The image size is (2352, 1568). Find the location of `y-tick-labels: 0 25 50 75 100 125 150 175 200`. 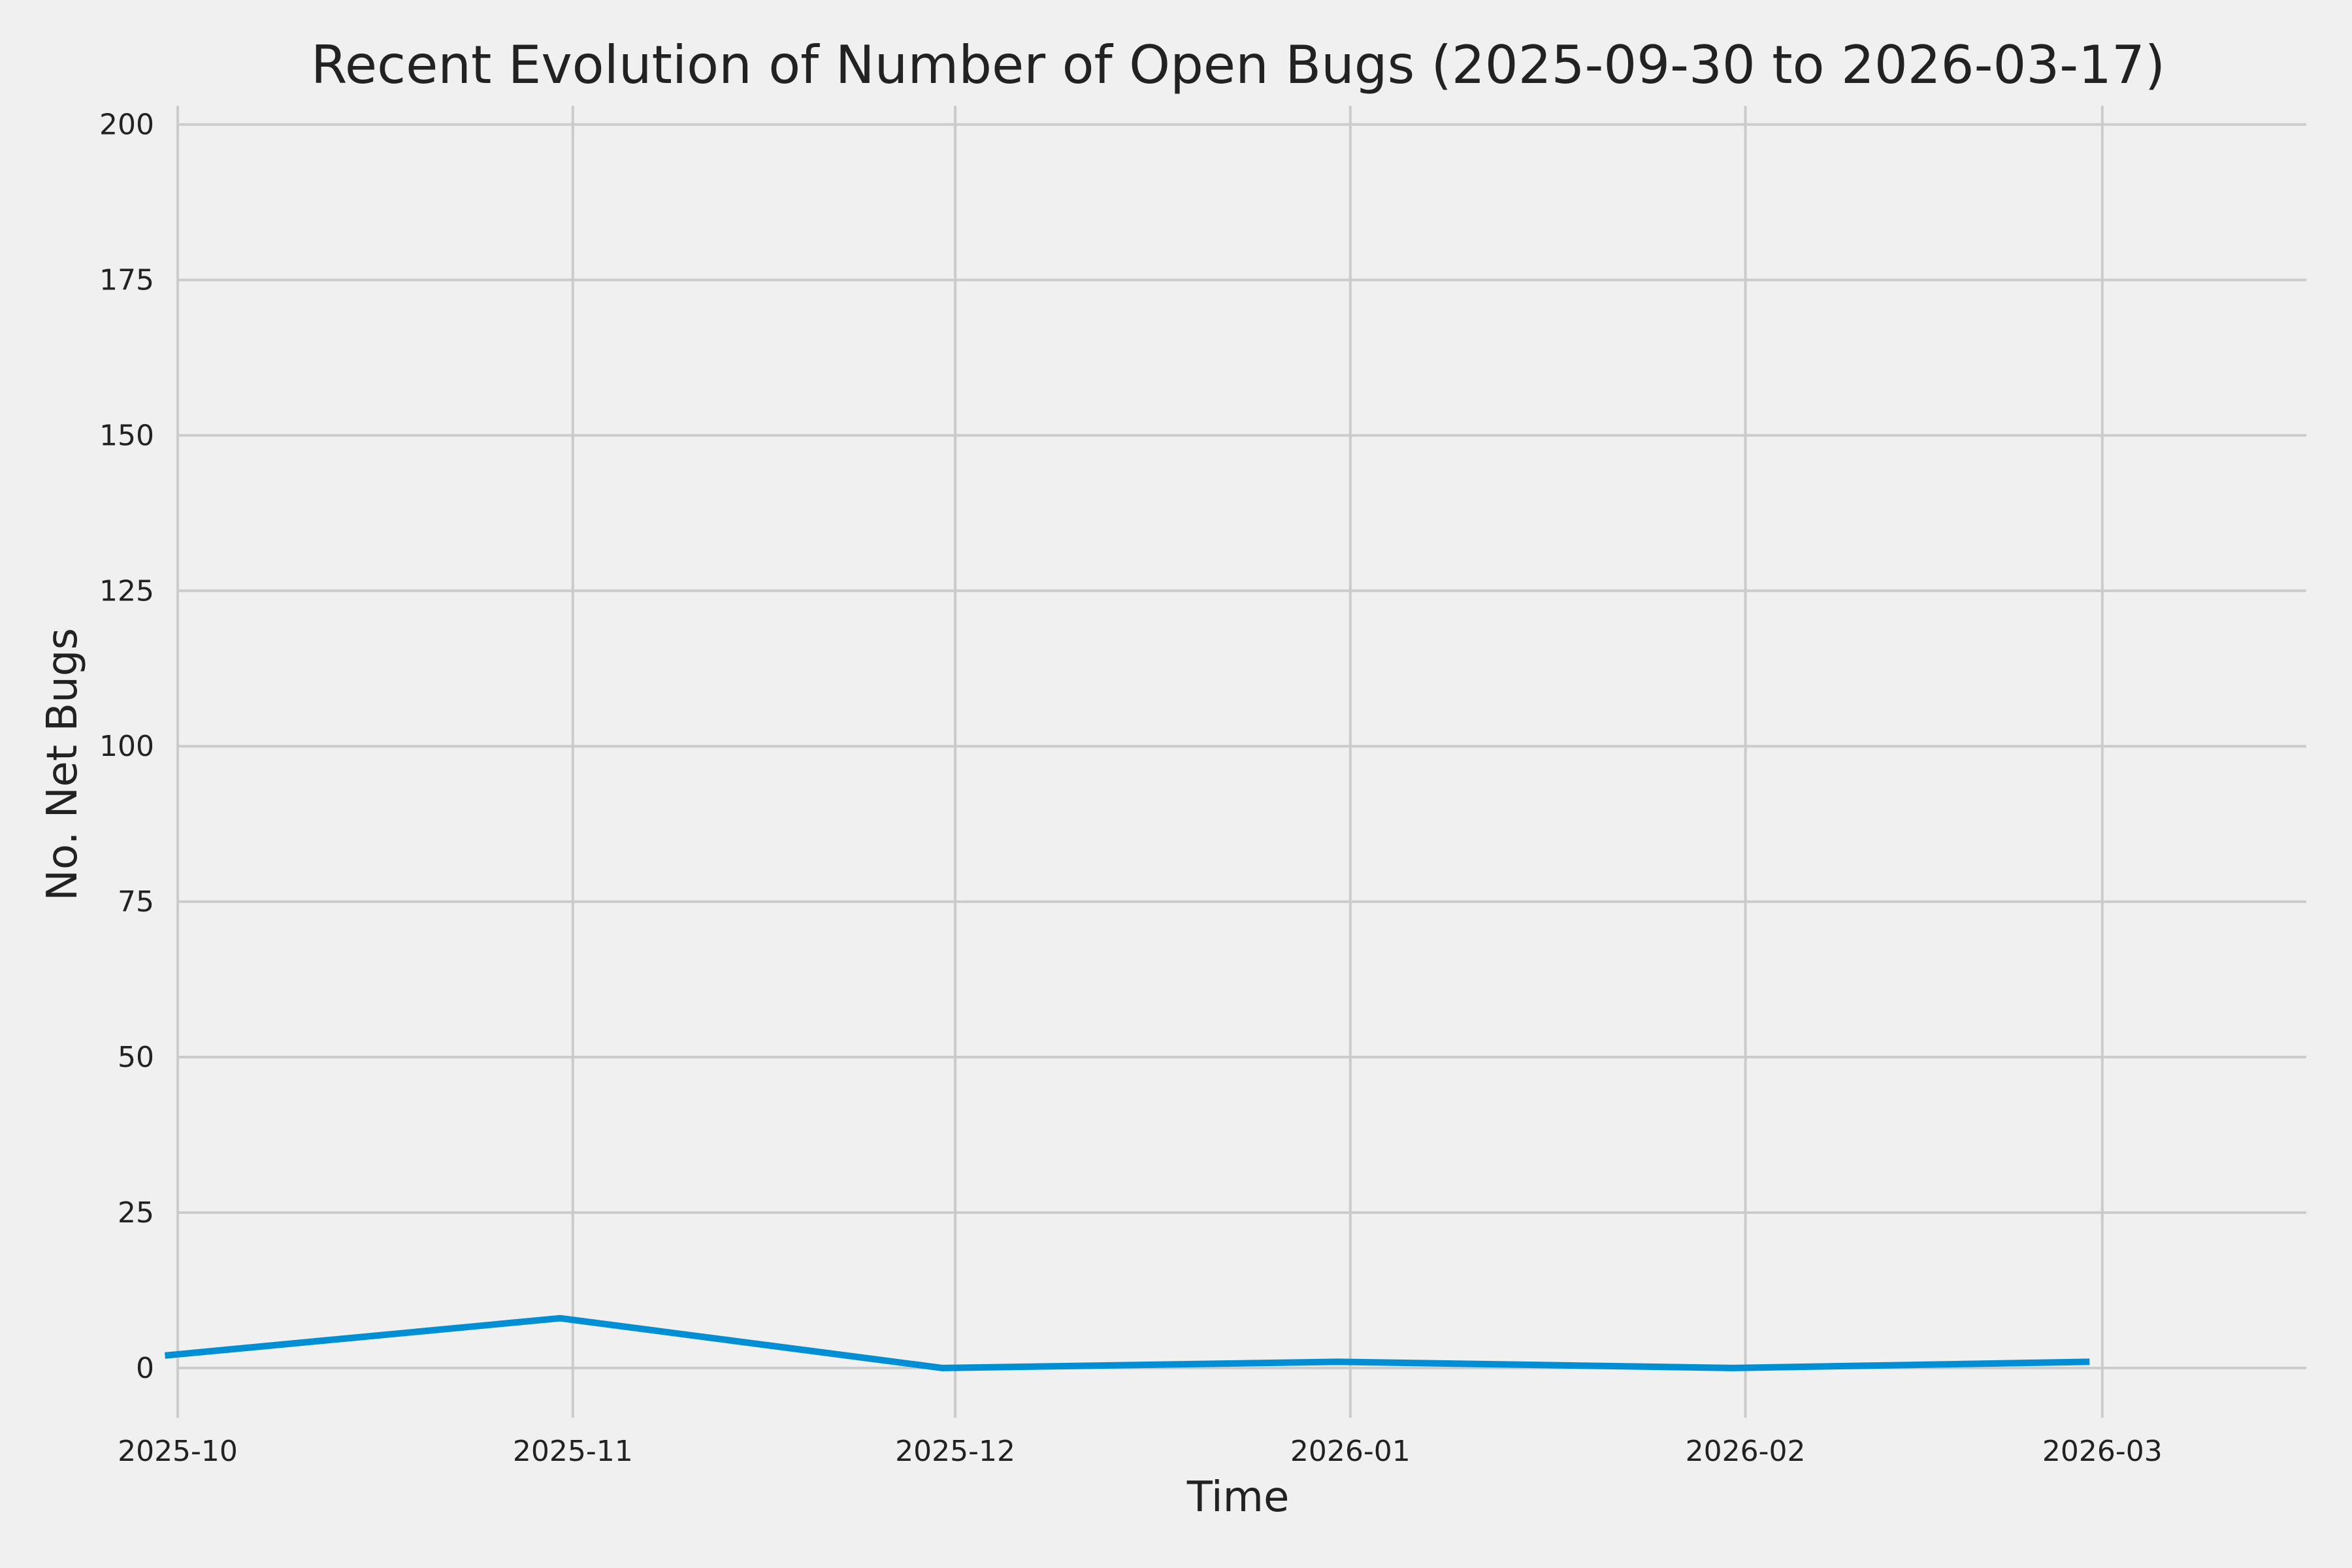

y-tick-labels: 0 25 50 75 100 125 150 175 200 is located at coordinates (126, 746).